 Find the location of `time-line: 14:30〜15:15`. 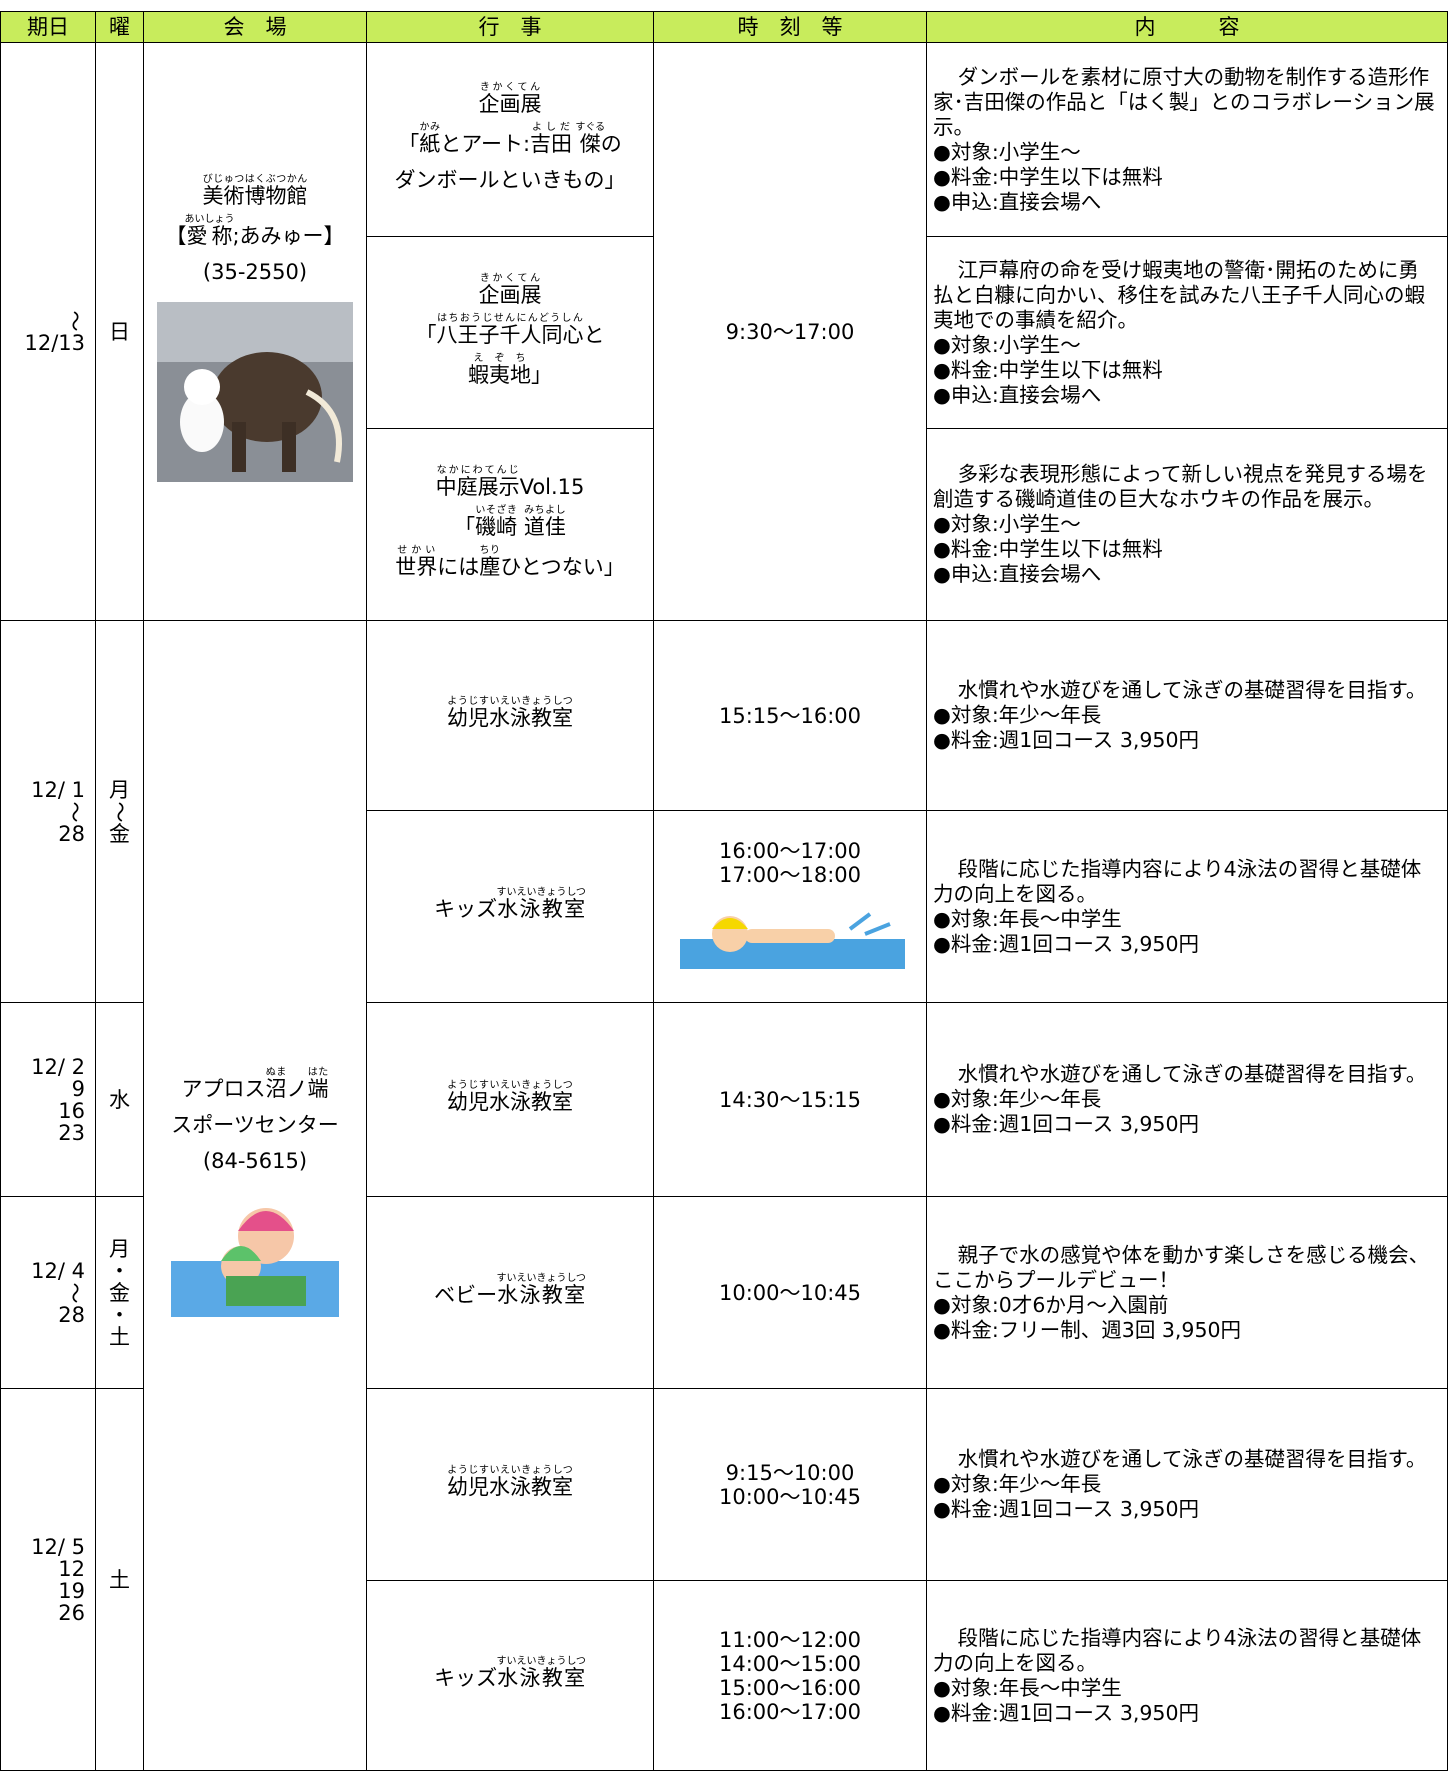

time-line: 14:30〜15:15 is located at coordinates (790, 1099).